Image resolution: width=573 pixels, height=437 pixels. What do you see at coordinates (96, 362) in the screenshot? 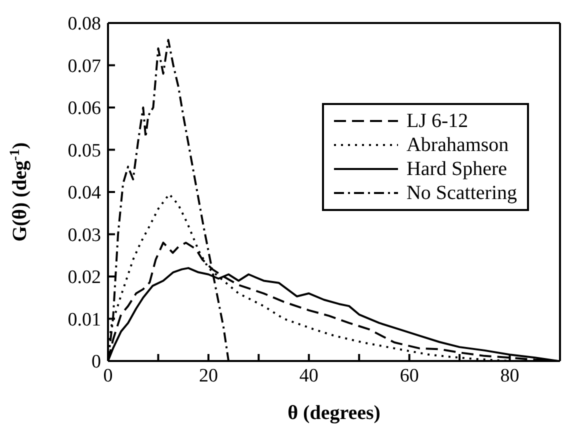
I see `y-tick-label: 0` at bounding box center [96, 362].